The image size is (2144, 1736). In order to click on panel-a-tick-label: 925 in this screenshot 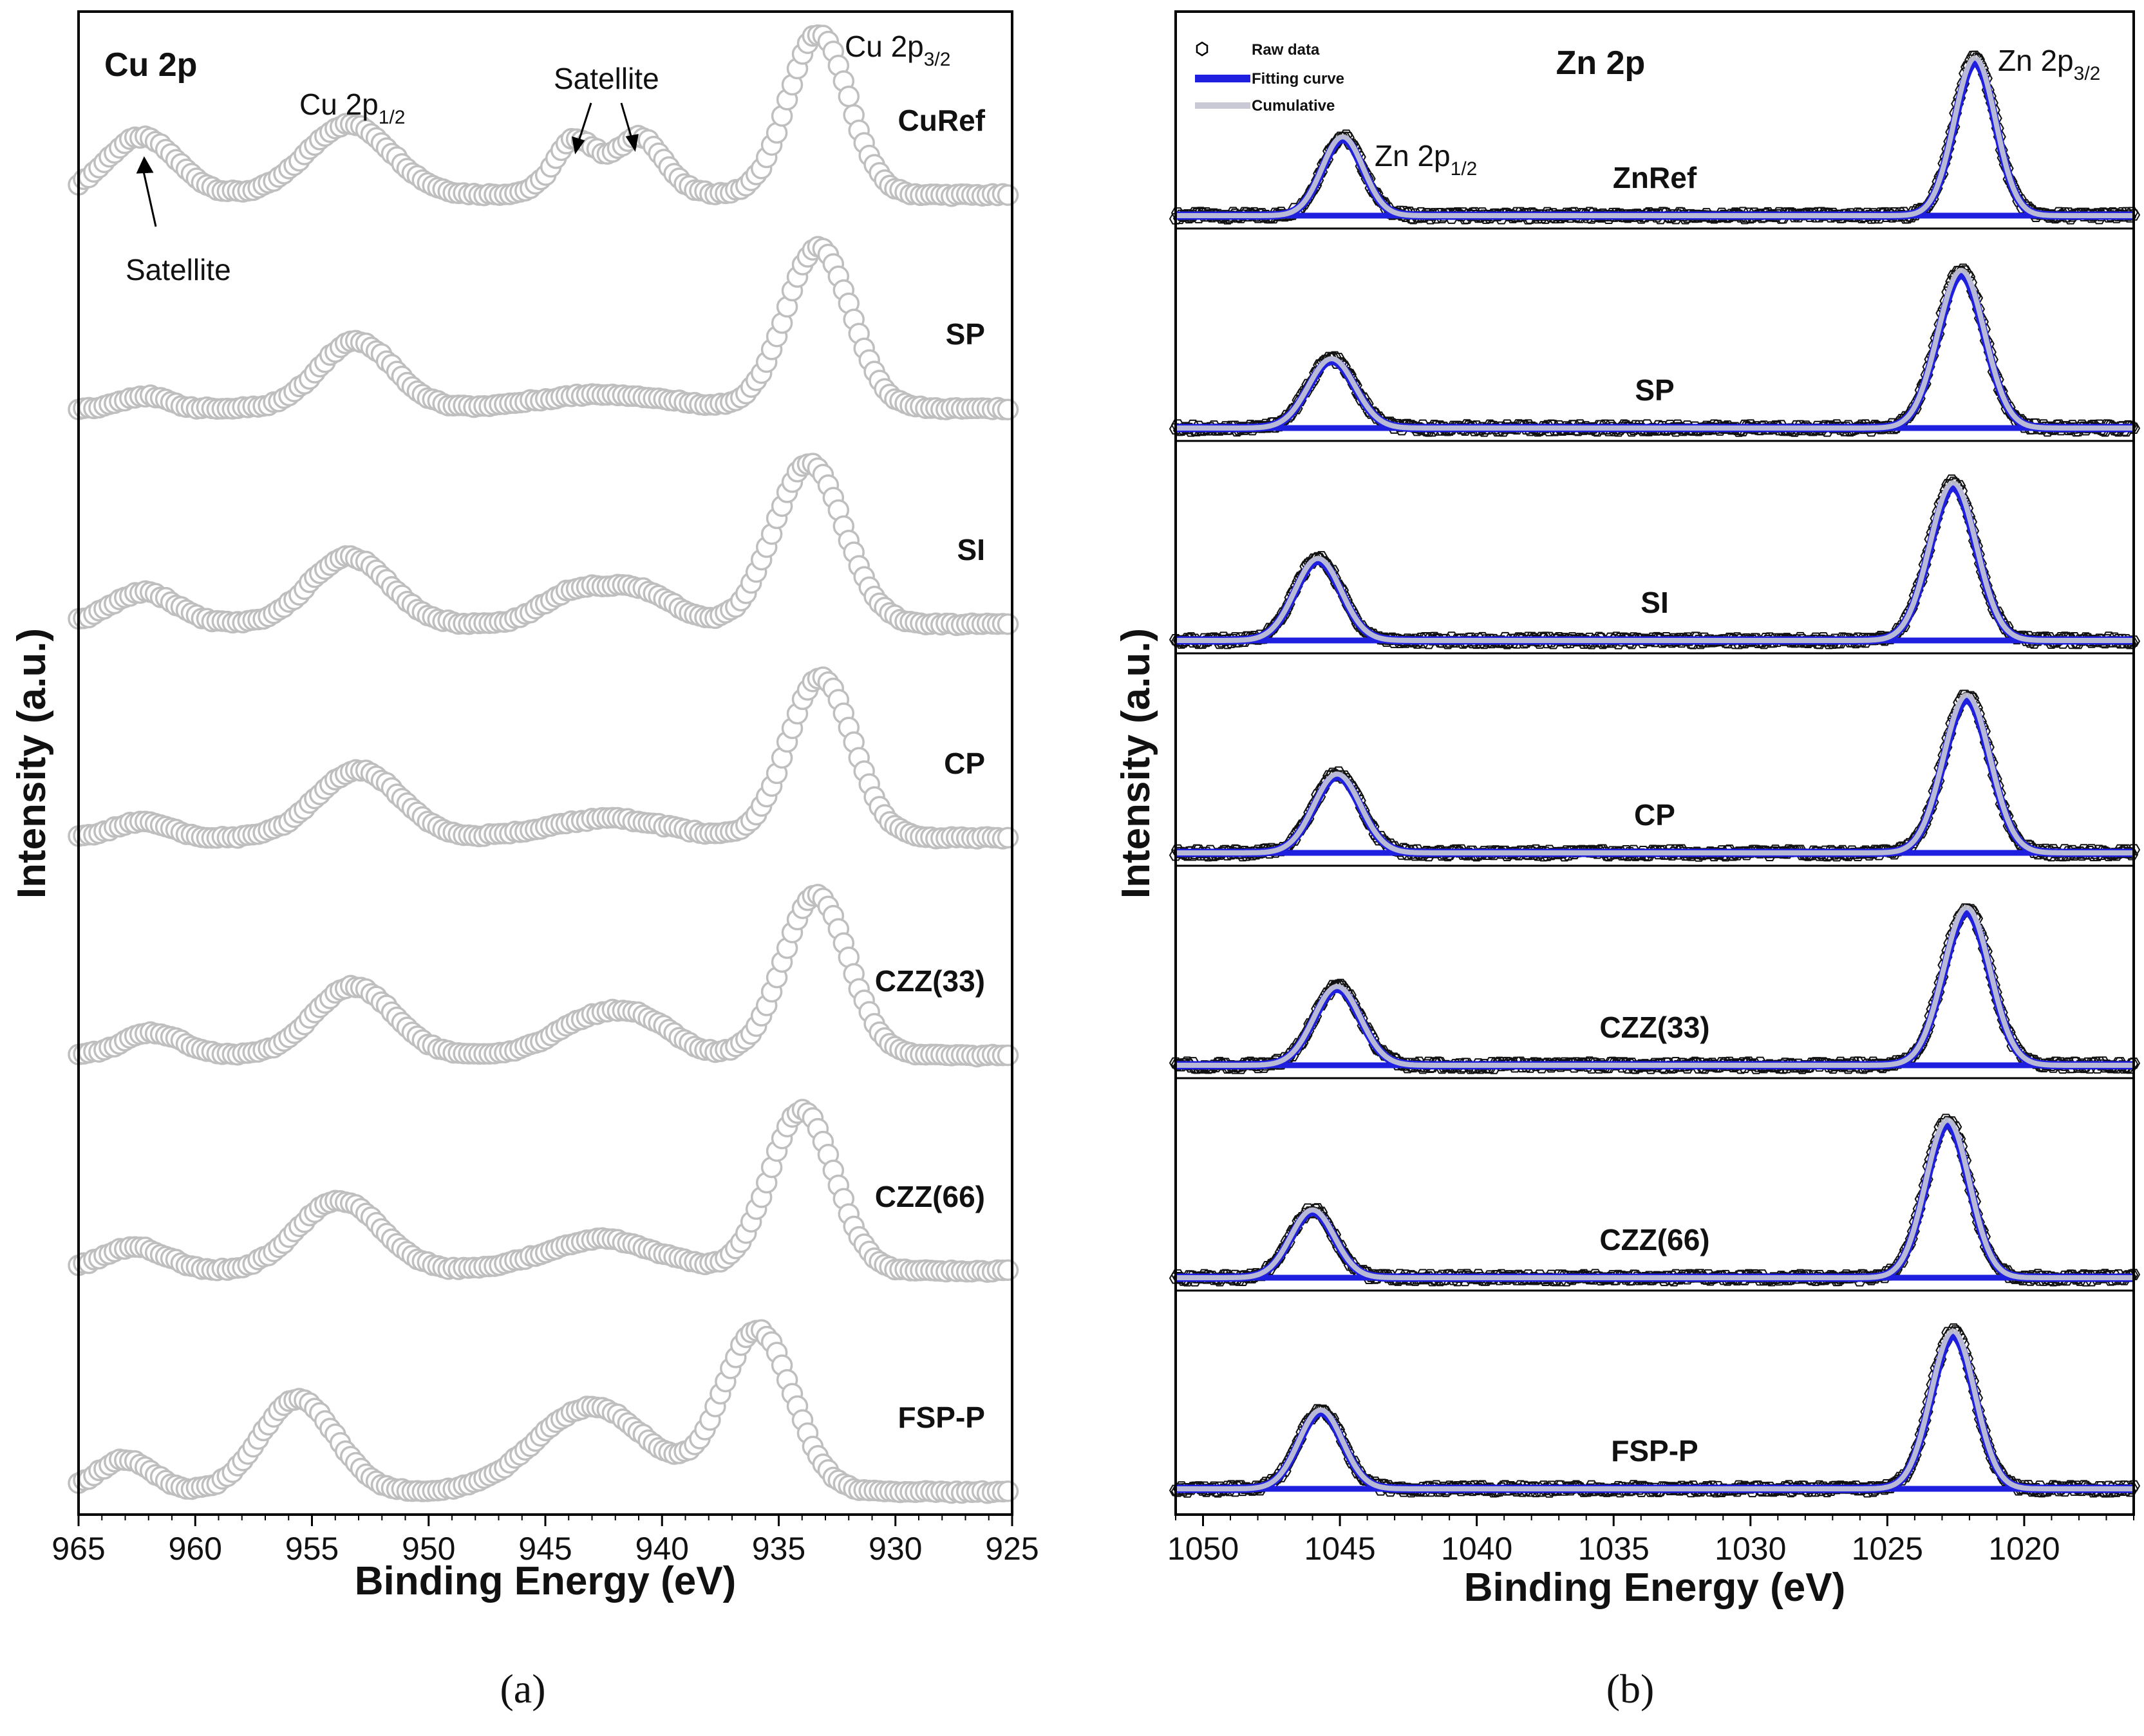, I will do `click(1012, 1549)`.